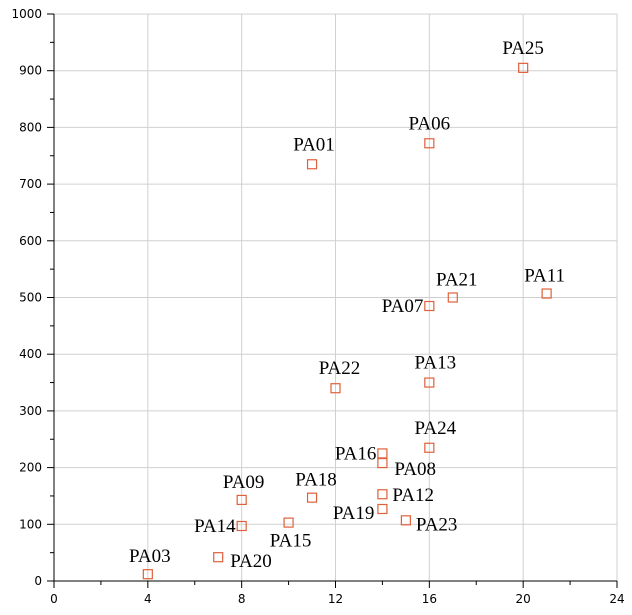  Describe the element at coordinates (30, 184) in the screenshot. I see `y-tick-label: 700` at that location.